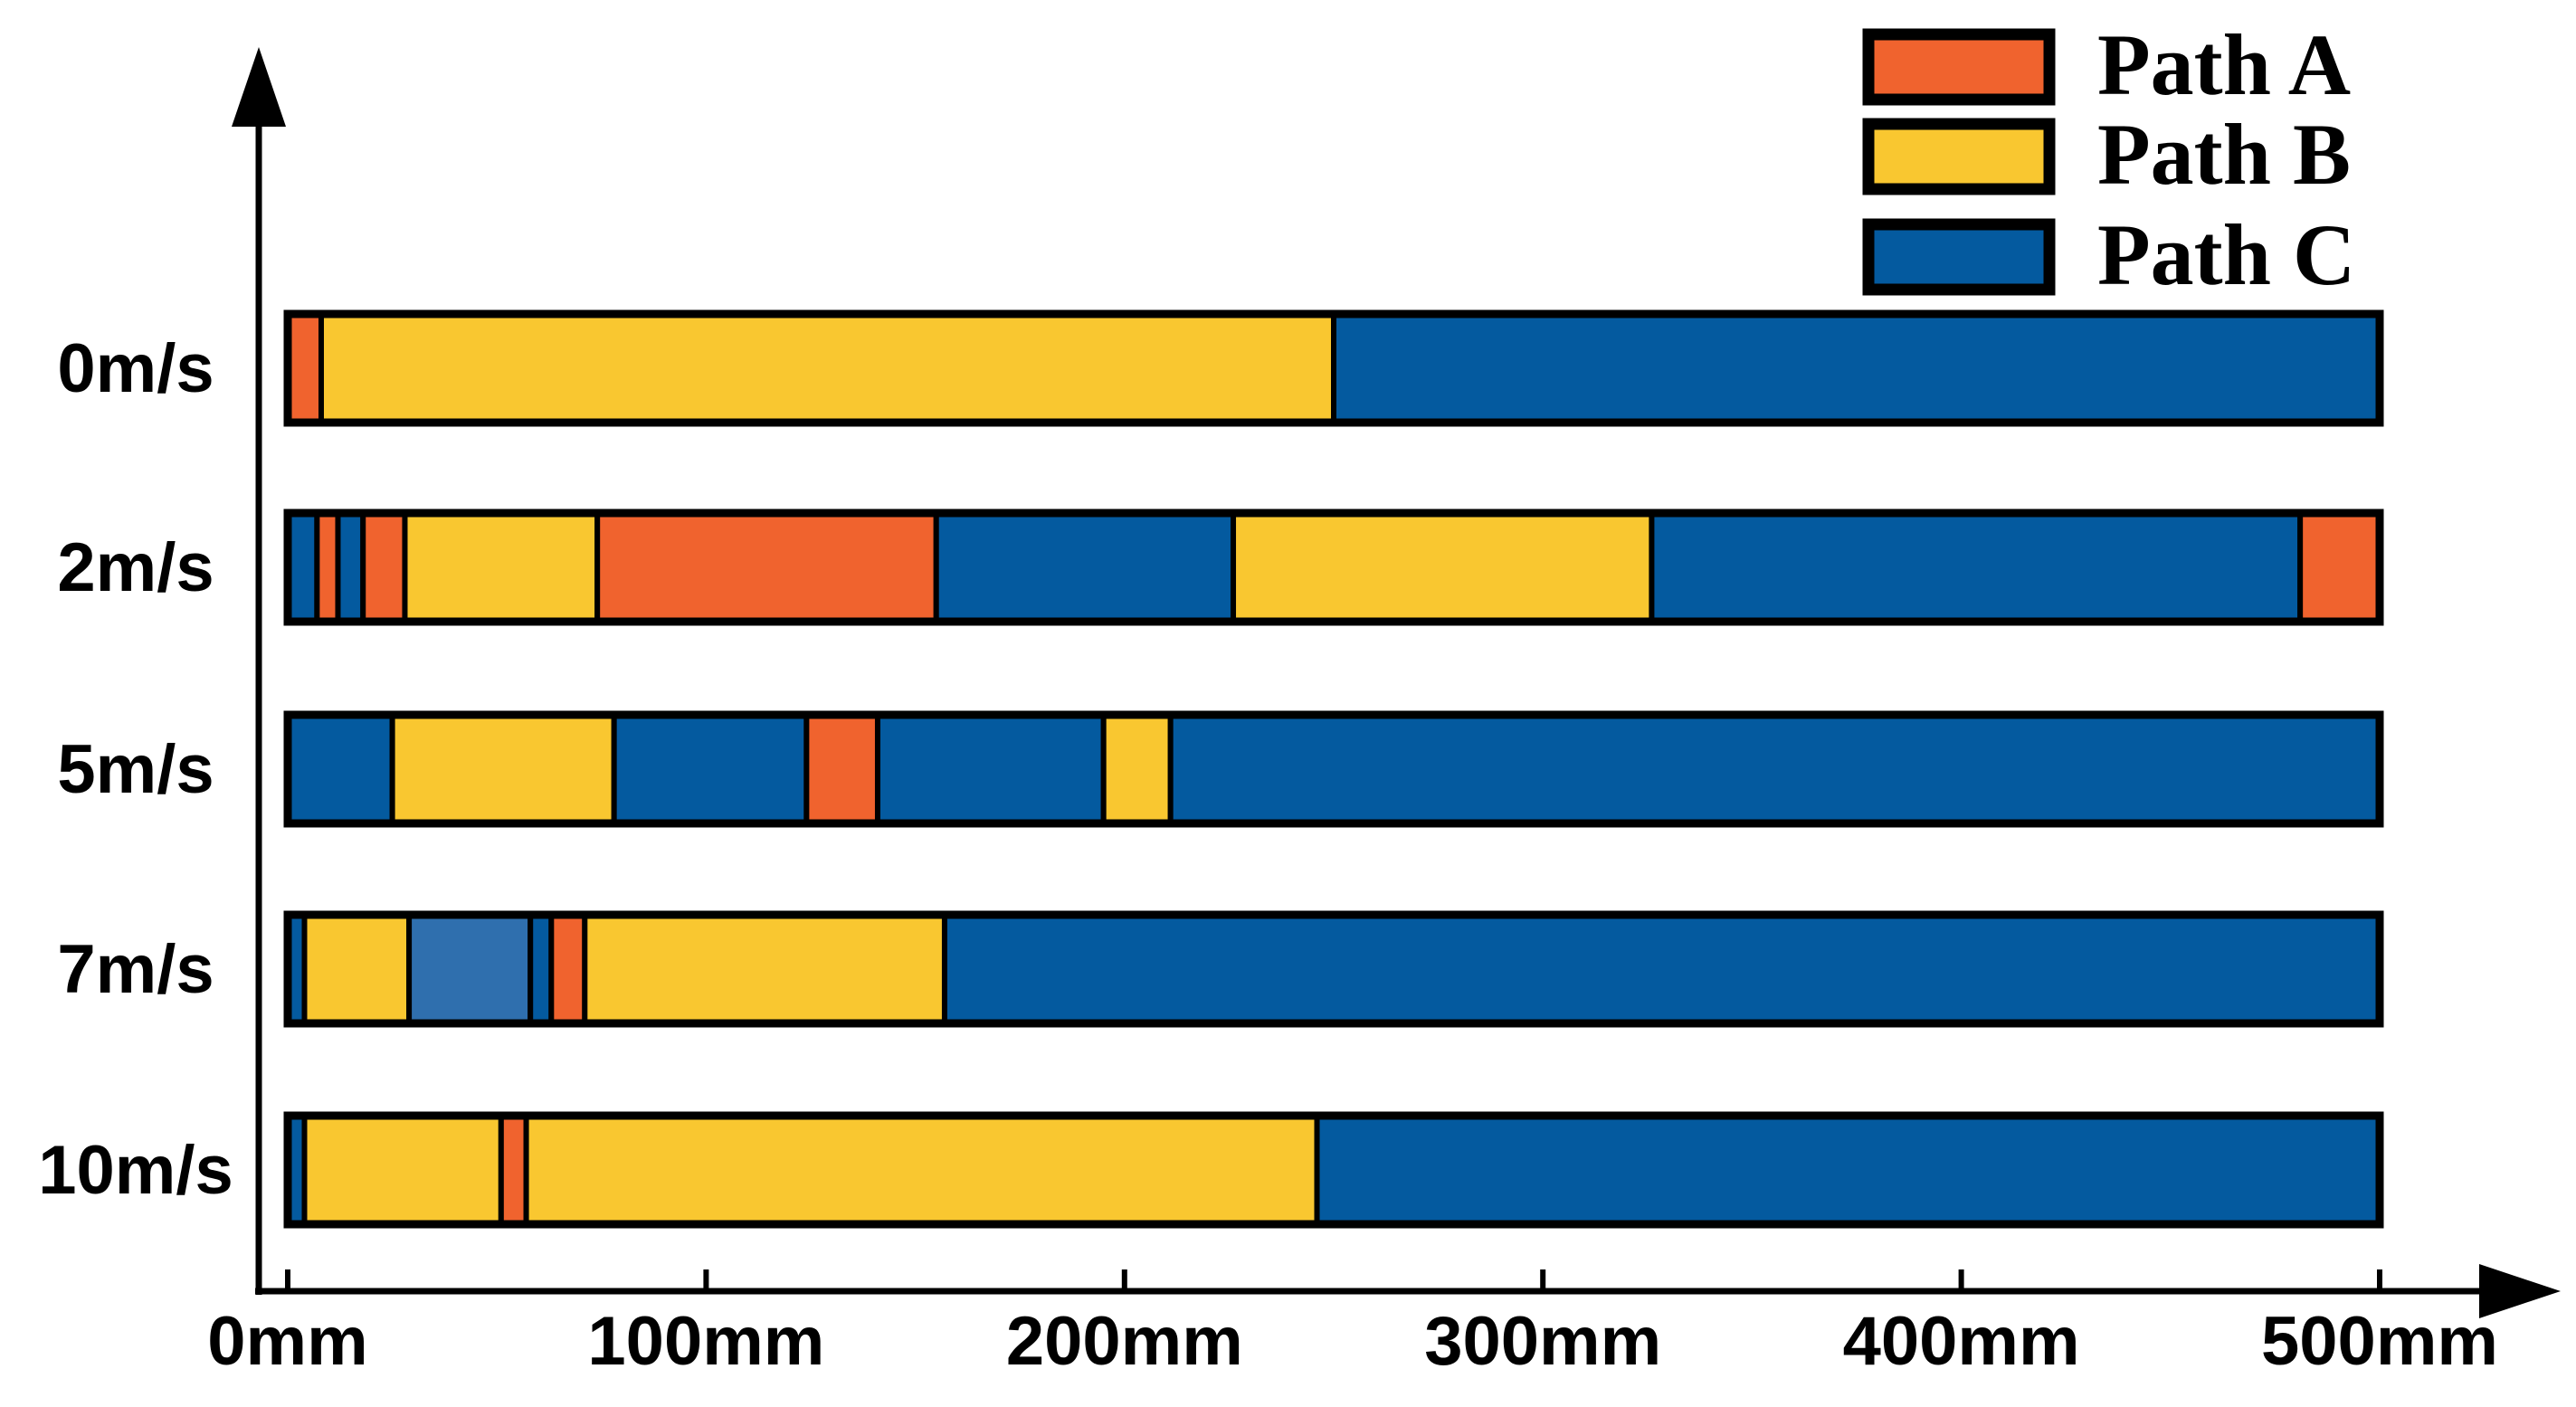  Describe the element at coordinates (2224, 154) in the screenshot. I see `legend-label-B: Path B` at that location.